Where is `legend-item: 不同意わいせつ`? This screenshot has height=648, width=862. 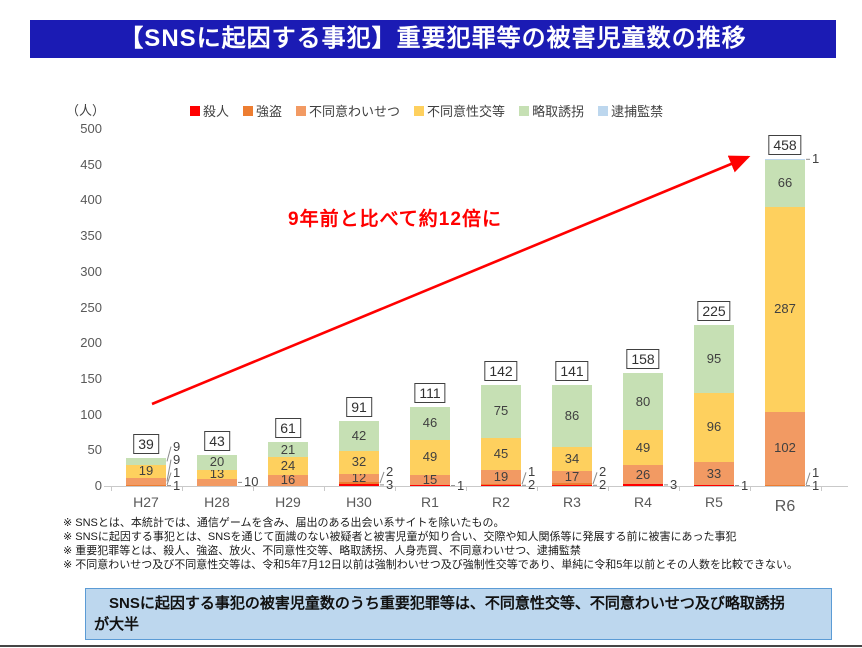 legend-item: 不同意わいせつ is located at coordinates (348, 110).